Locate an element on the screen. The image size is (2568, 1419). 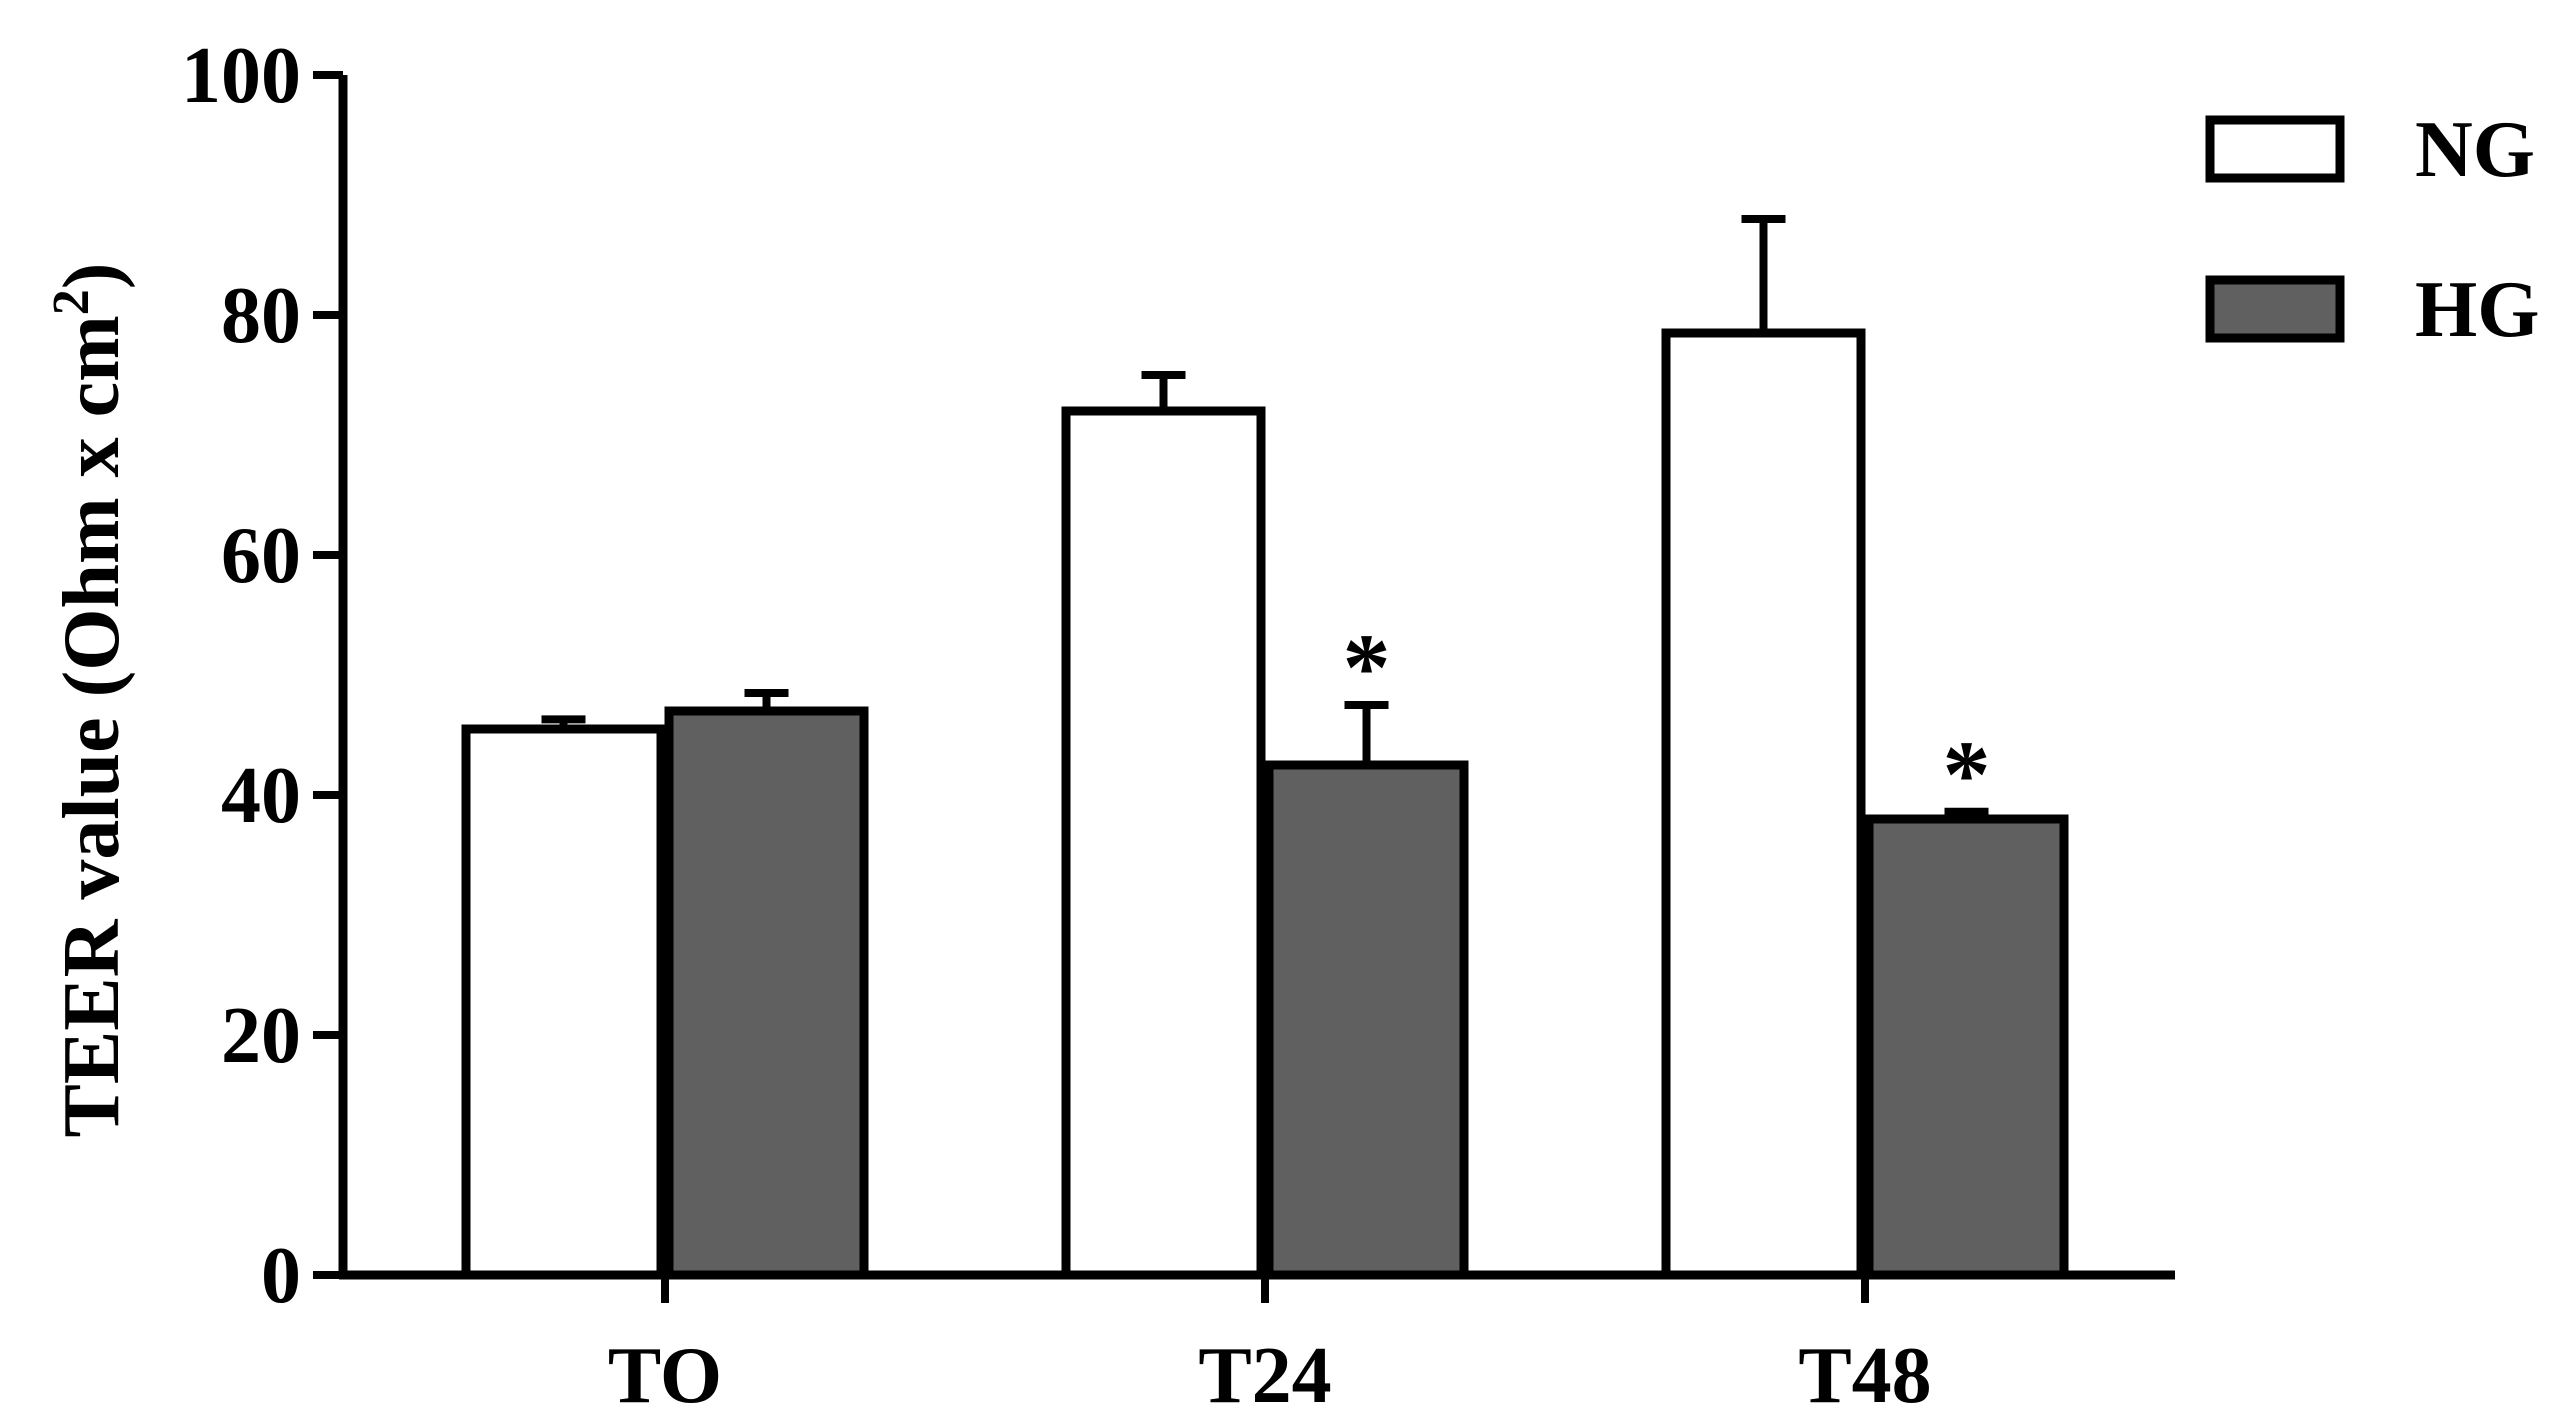
legend-swatch-ng is located at coordinates (2275, 149).